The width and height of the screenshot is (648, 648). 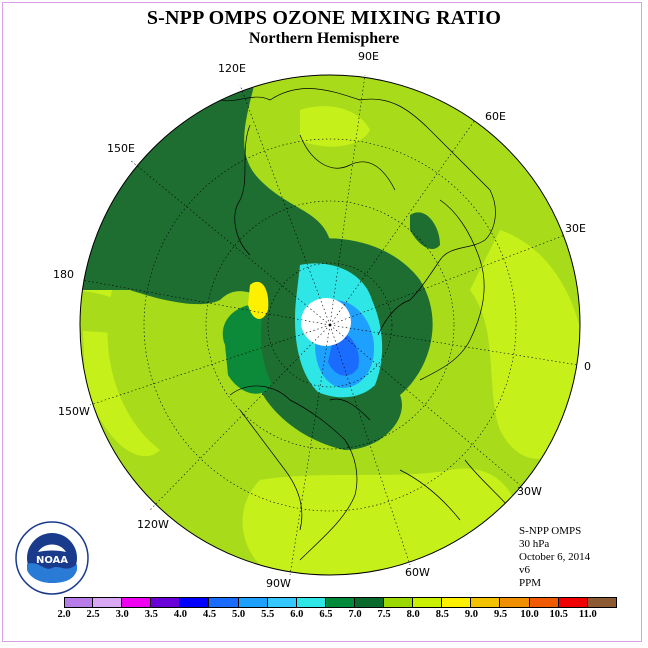 I want to click on lon-label-30e: 30E, so click(x=575, y=228).